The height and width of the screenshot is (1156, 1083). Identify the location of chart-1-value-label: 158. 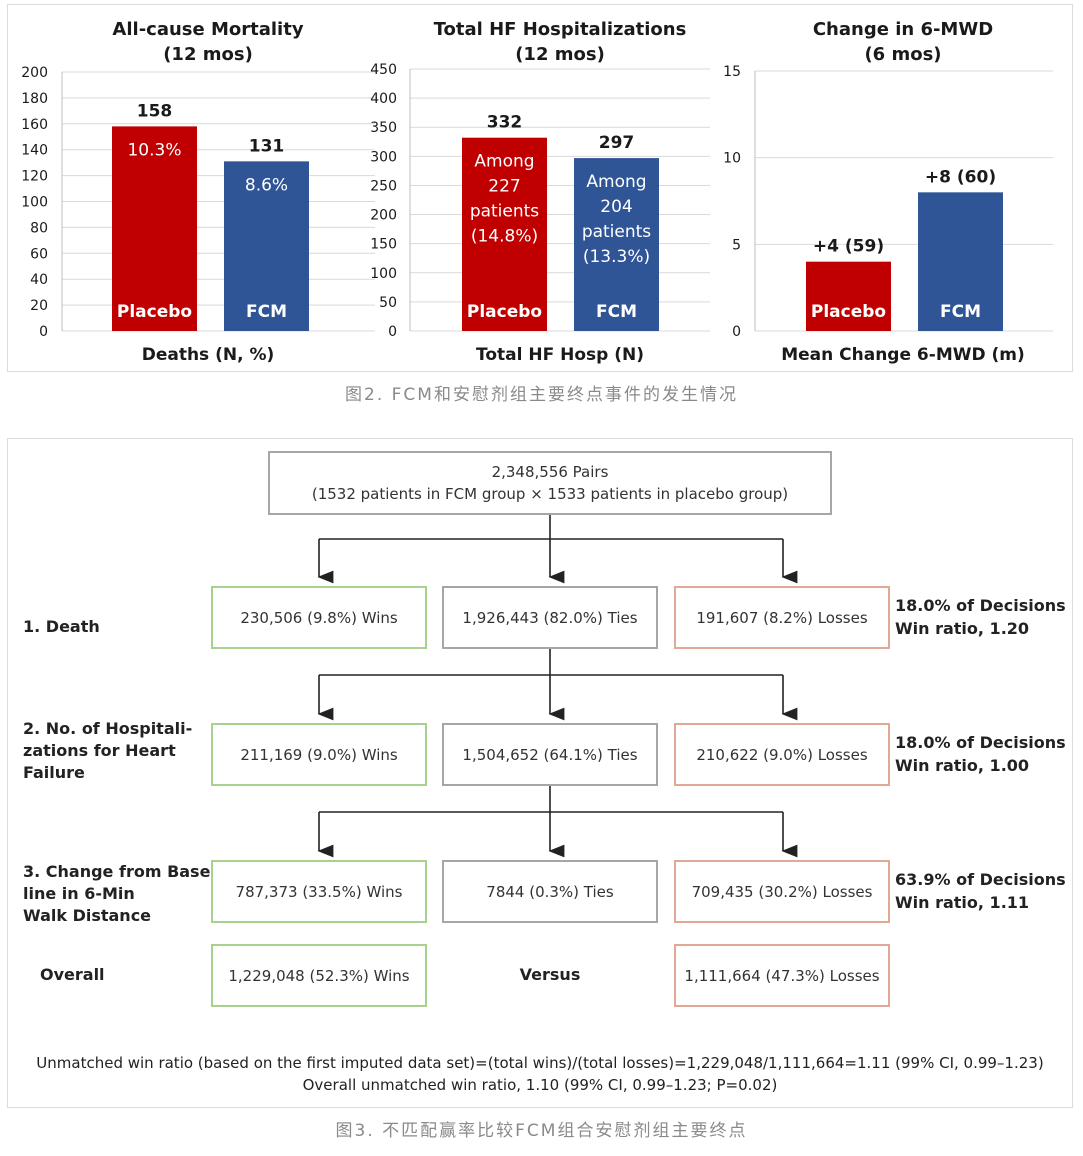
(155, 111).